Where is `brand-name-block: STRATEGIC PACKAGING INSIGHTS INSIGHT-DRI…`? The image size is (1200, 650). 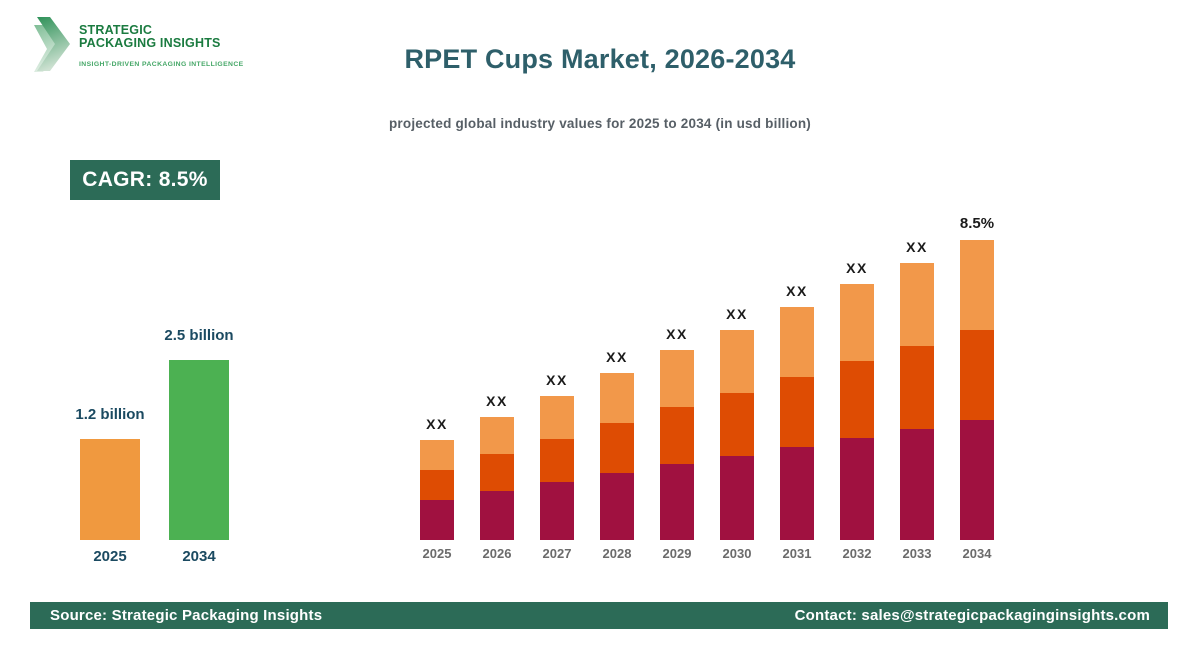
brand-name-block: STRATEGIC PACKAGING INSIGHTS INSIGHT-DRI… is located at coordinates (161, 44).